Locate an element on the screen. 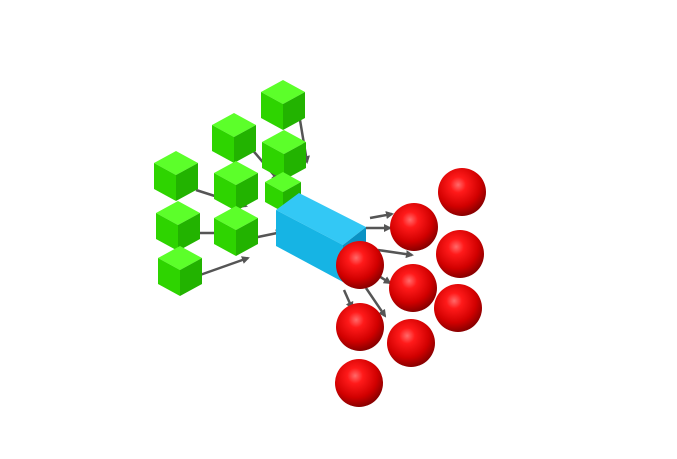 The width and height of the screenshot is (677, 459). input-cubes is located at coordinates (230, 188).